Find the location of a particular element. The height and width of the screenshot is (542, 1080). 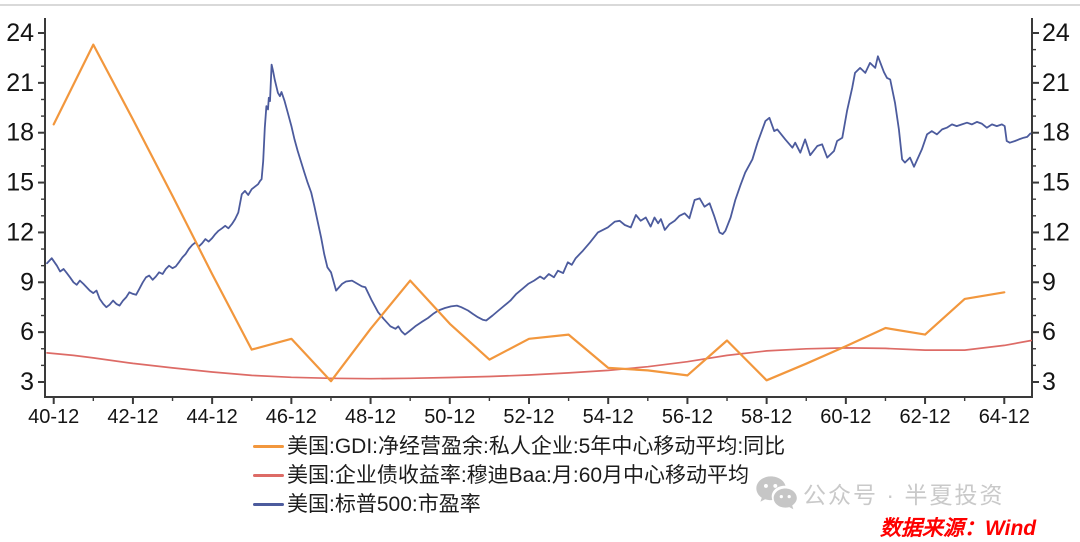

y-axis-label-left: 18 is located at coordinates (20, 133).